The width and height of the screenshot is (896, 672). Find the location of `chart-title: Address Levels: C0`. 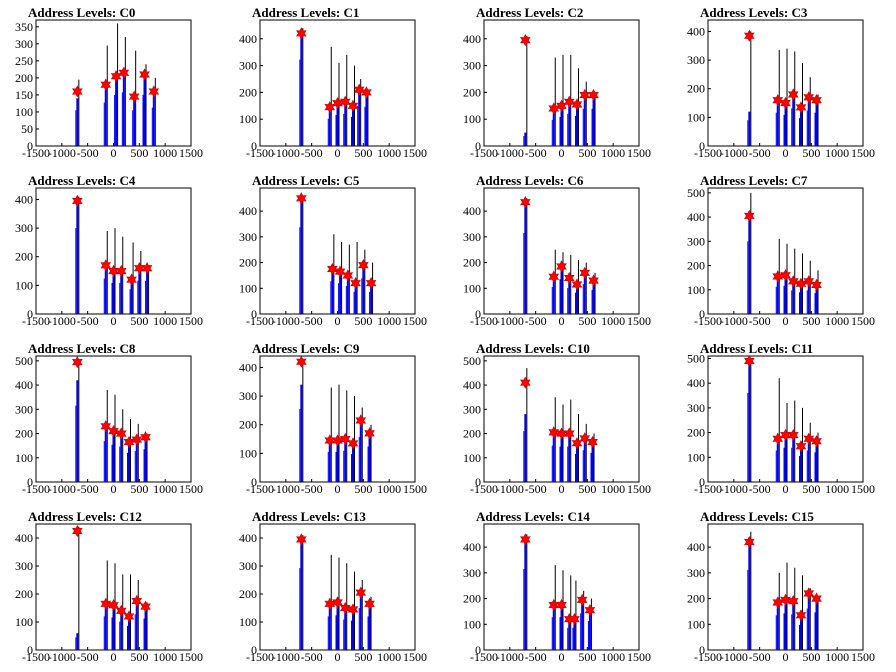

chart-title: Address Levels: C0 is located at coordinates (82, 12).